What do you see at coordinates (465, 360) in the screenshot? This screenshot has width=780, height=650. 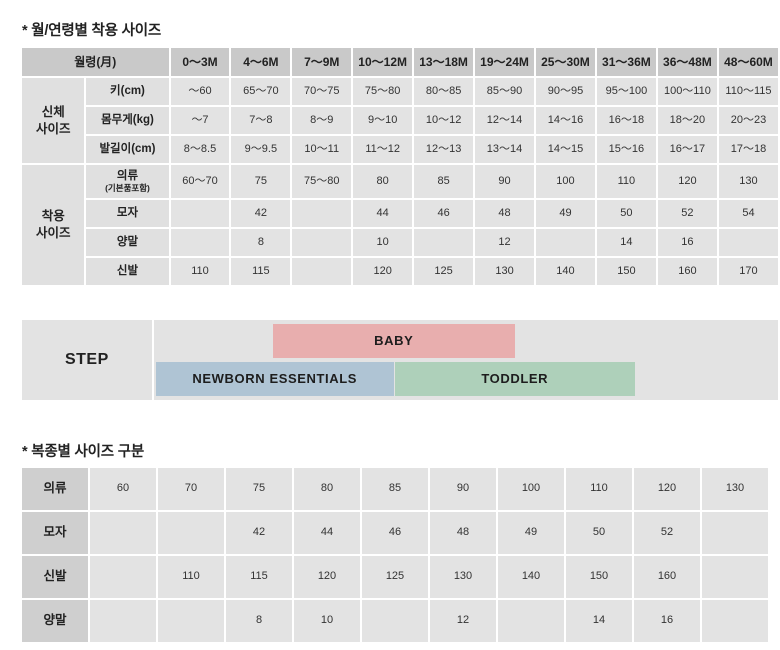 I see `step-bars-area: BABY NEWBORN ESSENTIALS TODDLER` at bounding box center [465, 360].